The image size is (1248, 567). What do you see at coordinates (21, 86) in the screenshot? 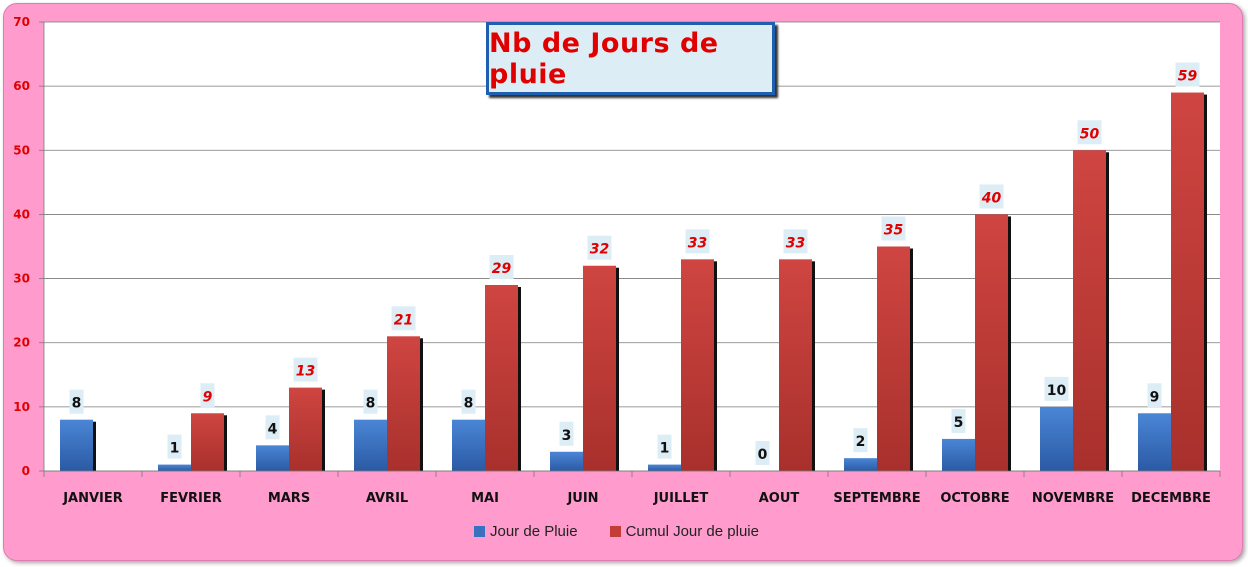
I see `y-tick-label: 60` at bounding box center [21, 86].